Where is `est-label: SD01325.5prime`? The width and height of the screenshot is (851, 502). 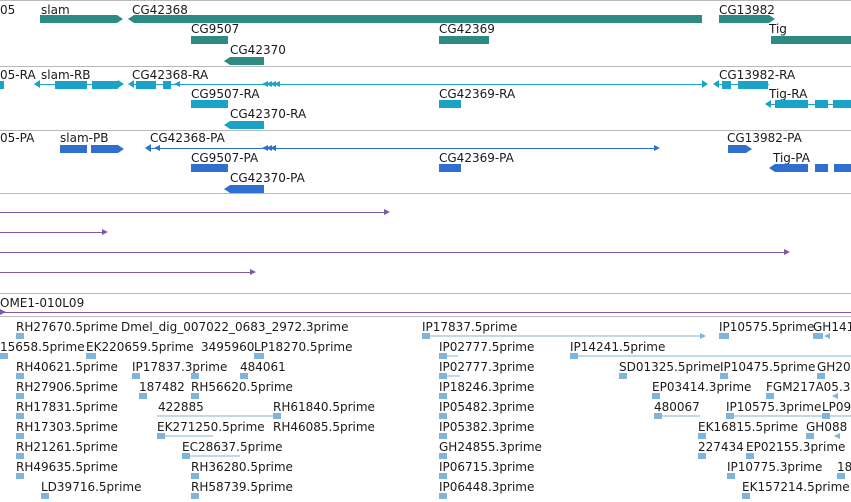
est-label: SD01325.5prime is located at coordinates (670, 367).